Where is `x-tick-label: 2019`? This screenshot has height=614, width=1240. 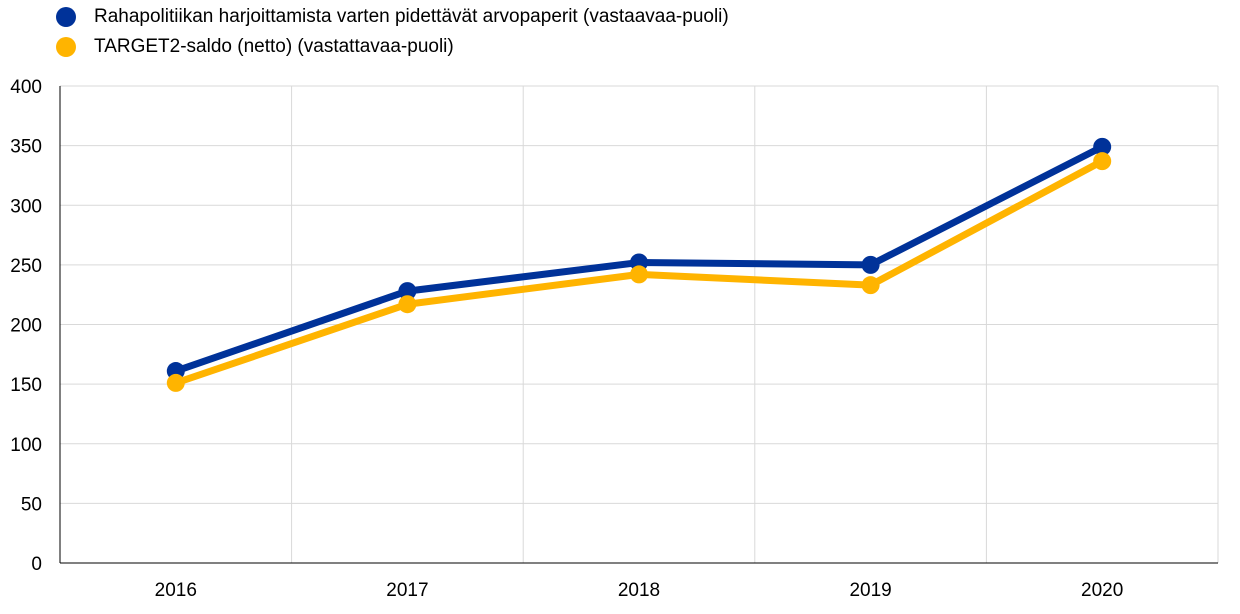 x-tick-label: 2019 is located at coordinates (870, 590).